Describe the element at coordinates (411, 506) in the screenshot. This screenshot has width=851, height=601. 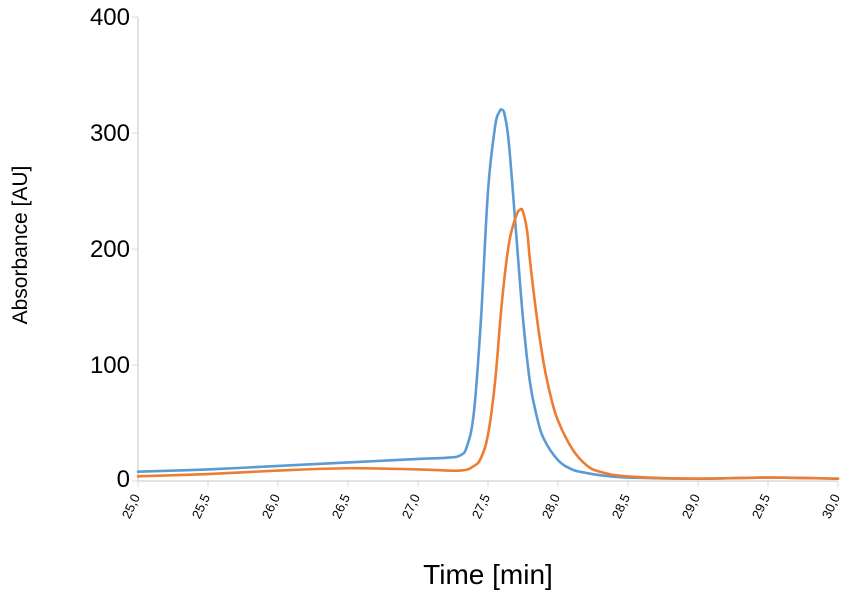
I see `x-tick-label: 27,0` at that location.